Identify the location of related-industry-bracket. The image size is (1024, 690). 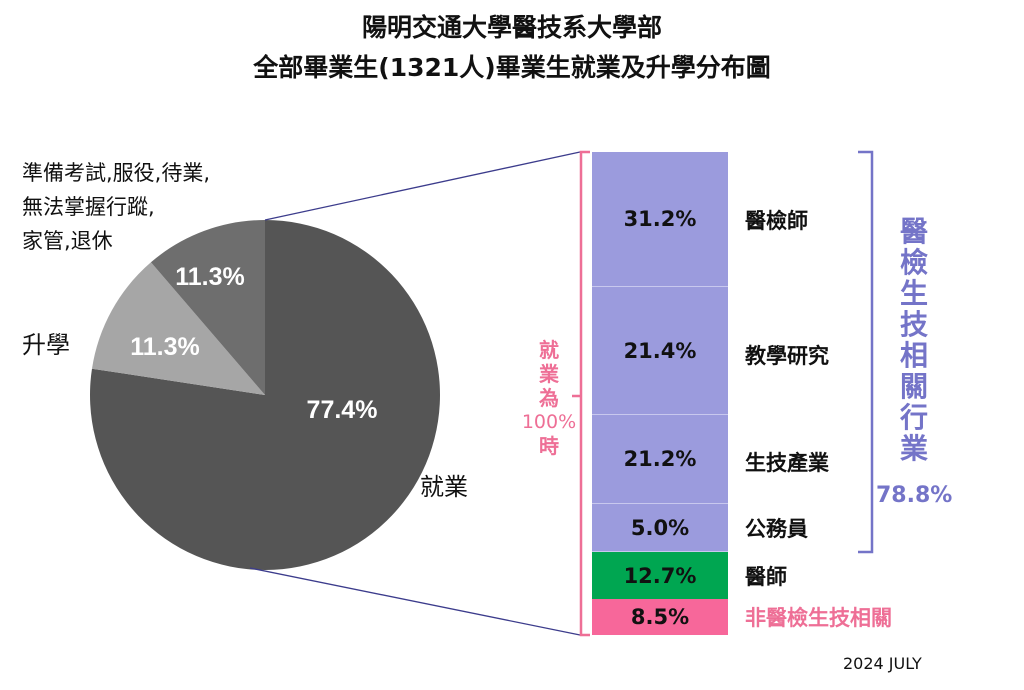
(866, 352).